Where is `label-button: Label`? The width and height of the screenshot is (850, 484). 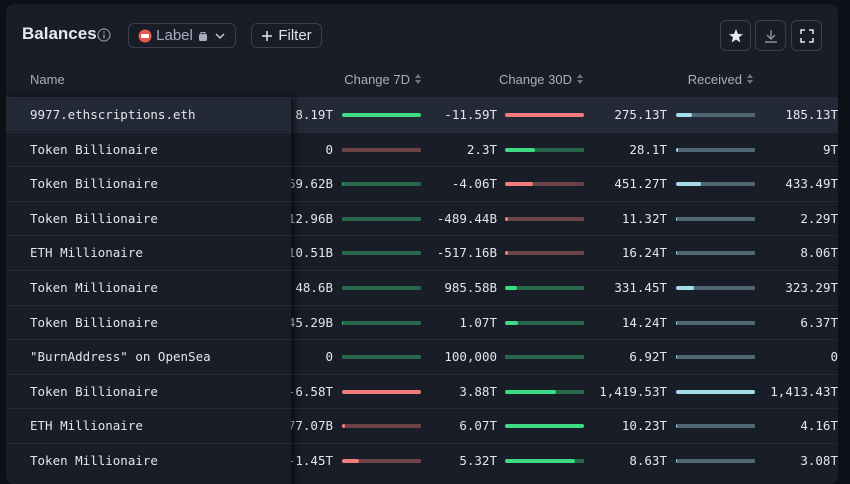 label-button: Label is located at coordinates (182, 35).